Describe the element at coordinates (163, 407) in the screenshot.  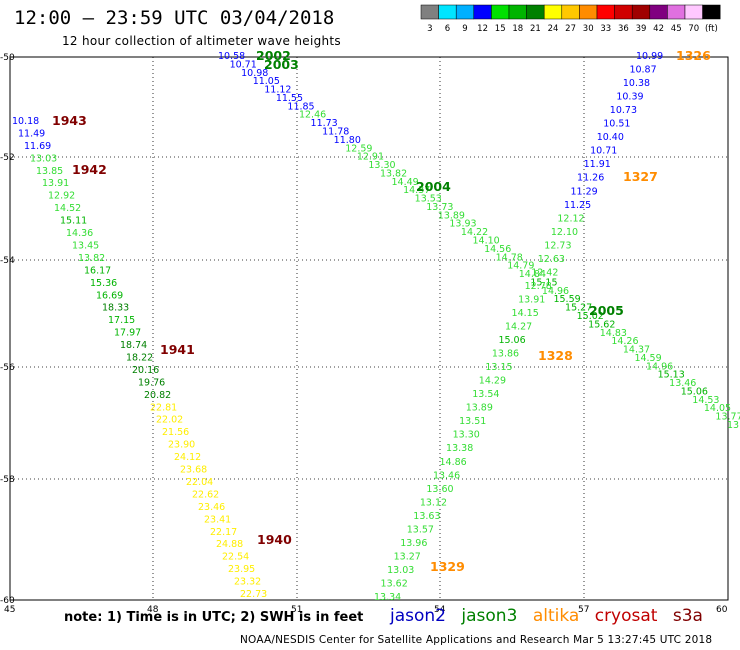
I see `swh-value: 22.81` at that location.